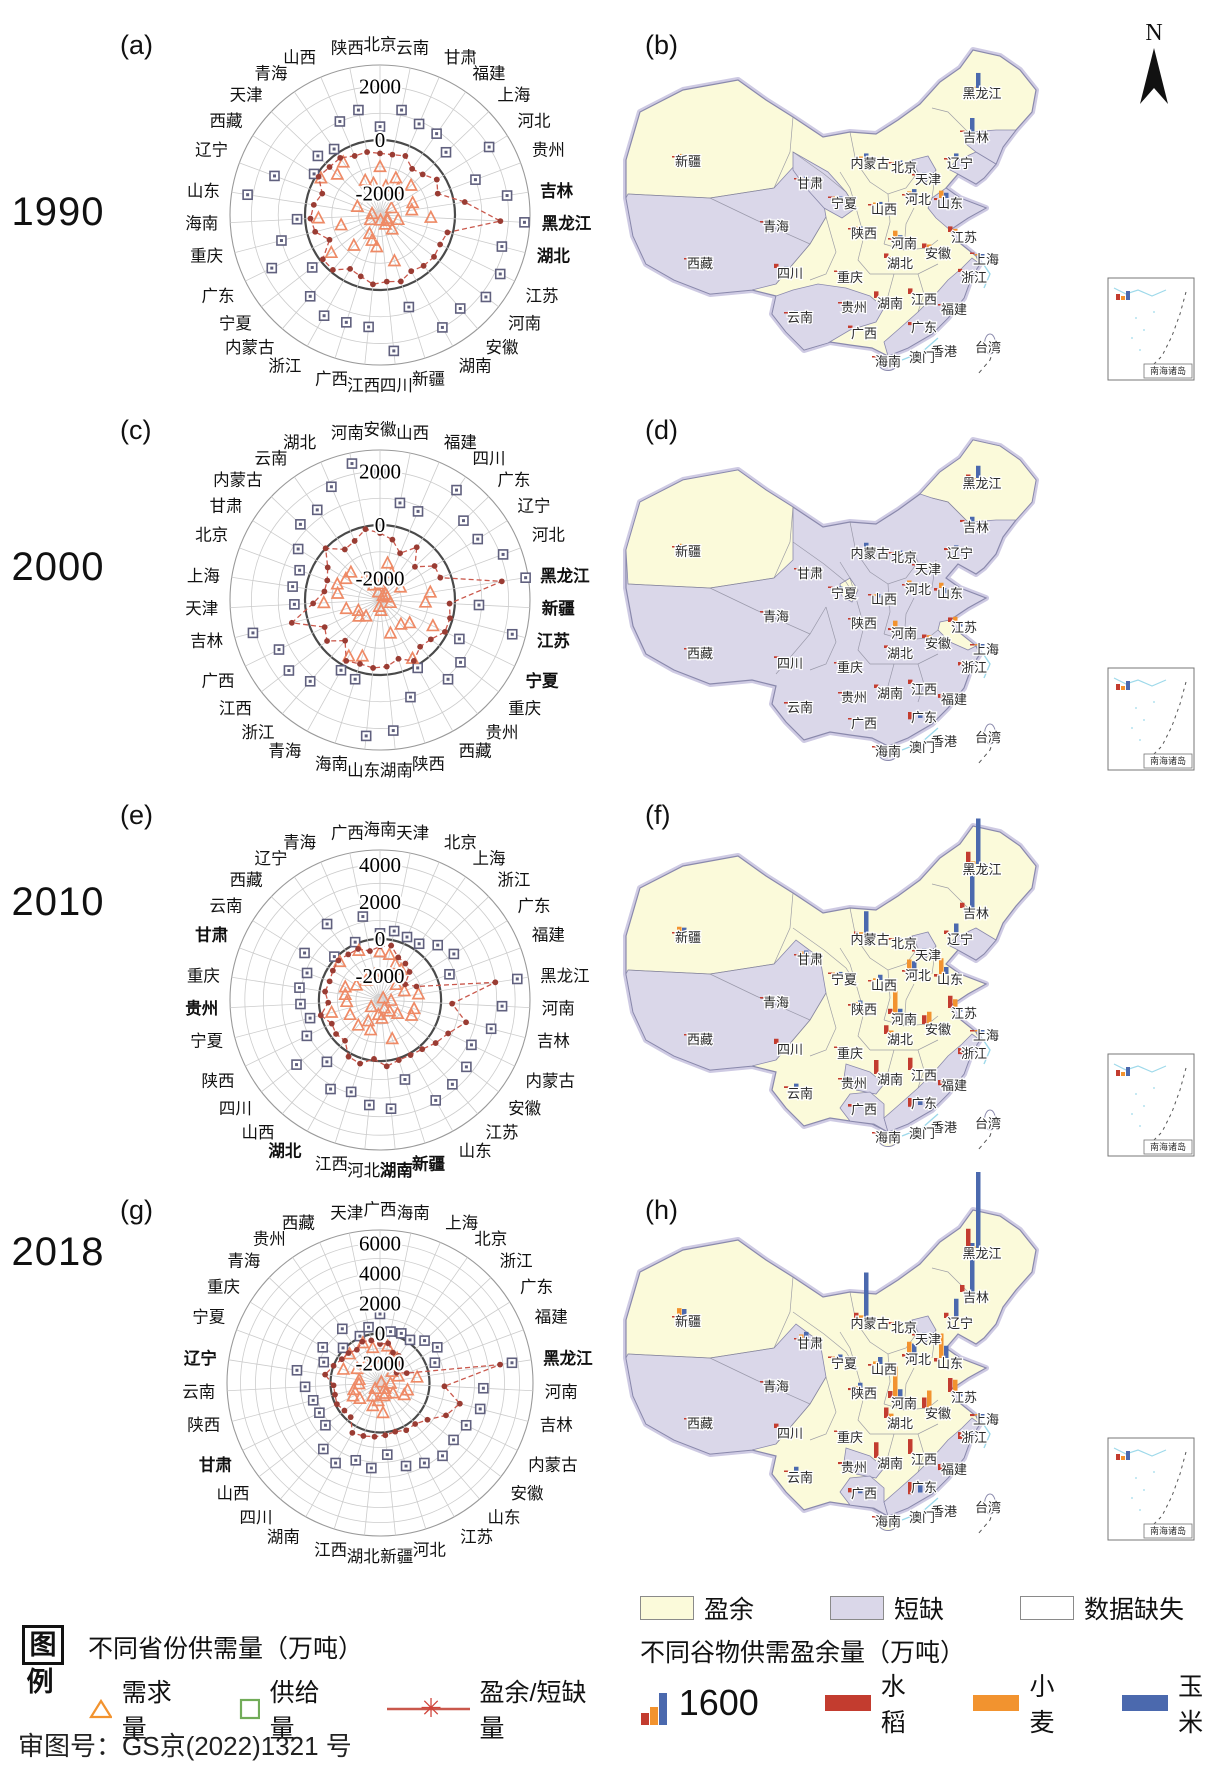 The height and width of the screenshot is (1768, 1226). I want to click on map-province-label-广西: 广西, so click(864, 1493).